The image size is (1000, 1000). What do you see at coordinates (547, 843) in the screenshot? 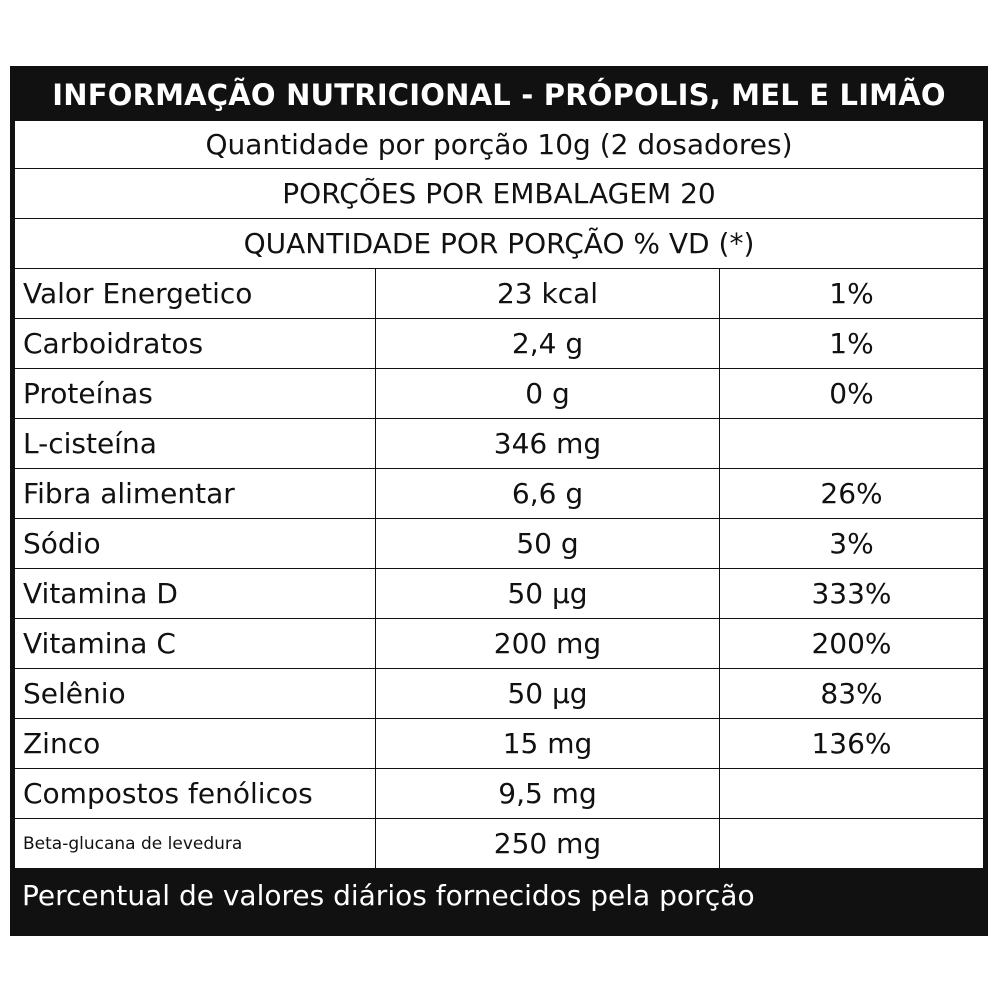
I see `nutrient-amount: 250 mg` at bounding box center [547, 843].